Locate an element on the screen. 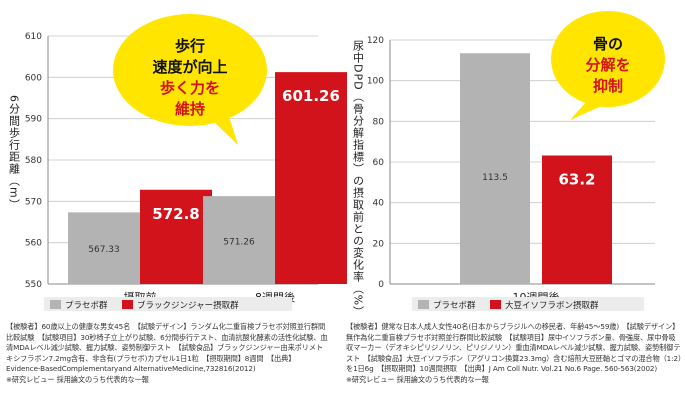 Image resolution: width=685 pixels, height=420 pixels. y-axis-label: 6分間歩行距離（m） is located at coordinates (14, 153).